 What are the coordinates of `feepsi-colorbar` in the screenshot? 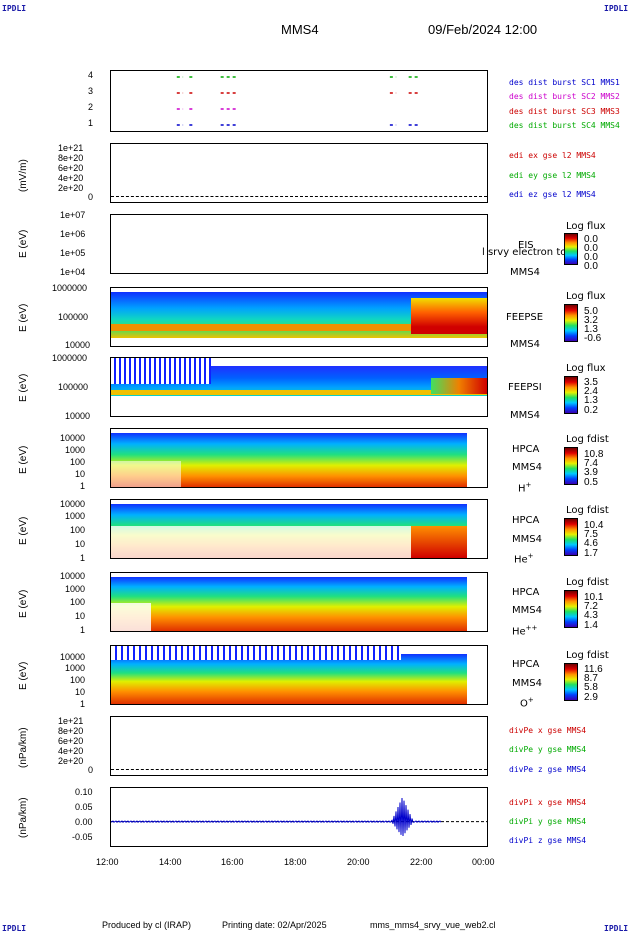 It's located at (571, 395).